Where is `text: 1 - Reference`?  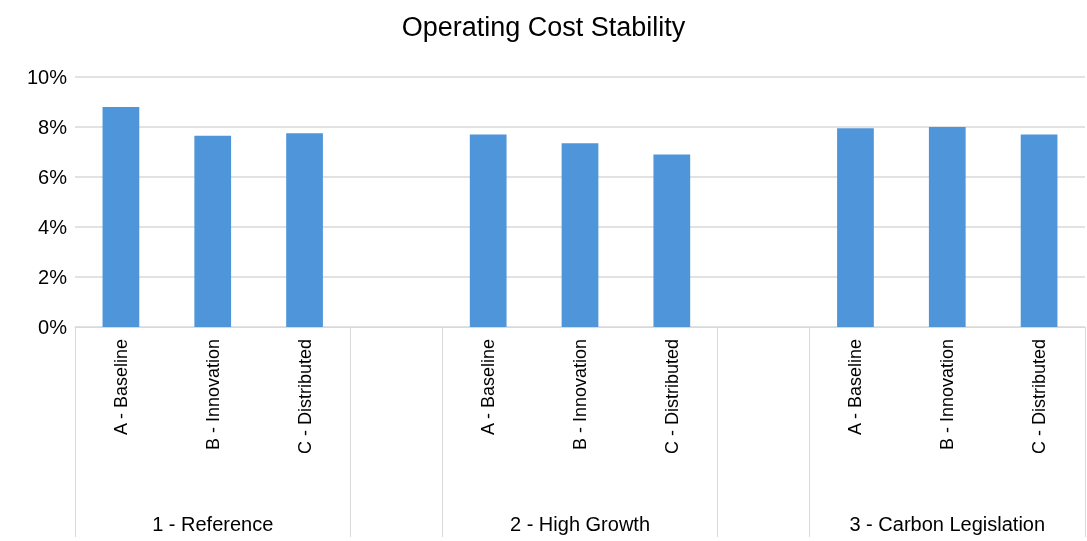 text: 1 - Reference is located at coordinates (213, 524).